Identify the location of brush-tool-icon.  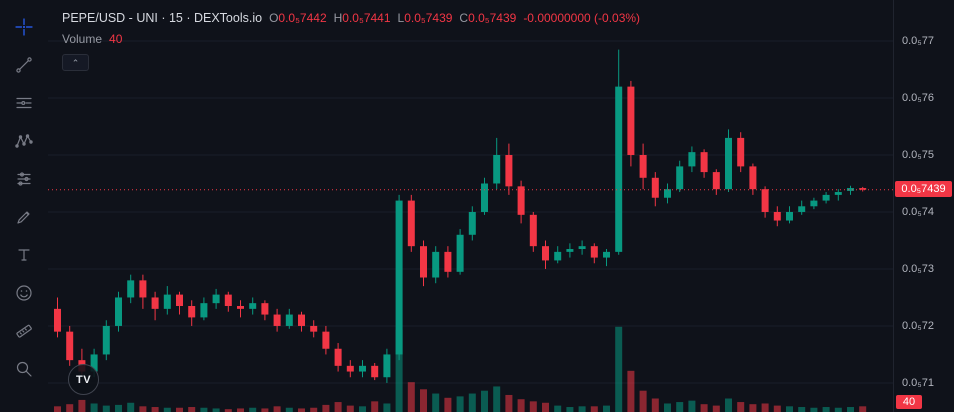
(24, 217).